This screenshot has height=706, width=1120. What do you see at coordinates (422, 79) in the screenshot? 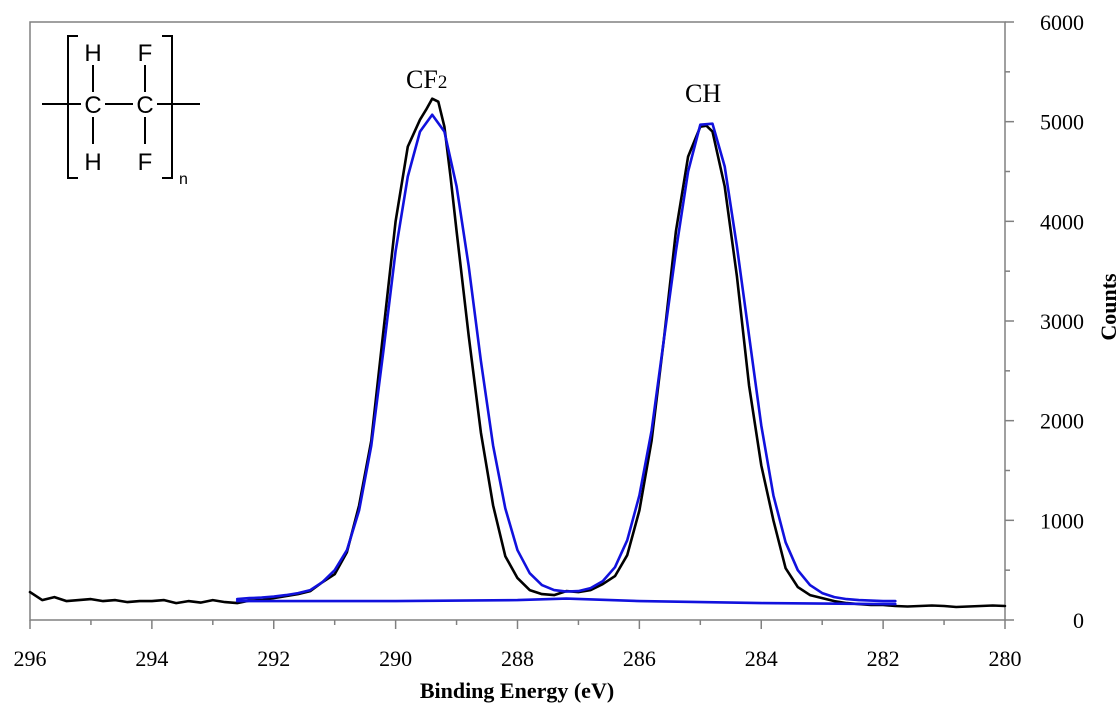
I see `peak-label-cf2-text: CF` at bounding box center [422, 79].